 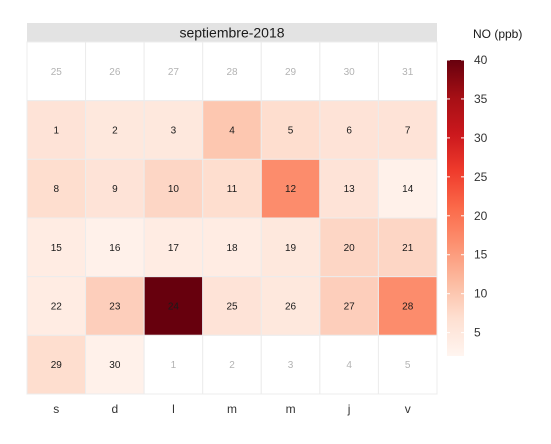 What do you see at coordinates (467, 196) in the screenshot?
I see `legend-ticks: 5 10 15 20 25 30 35 40` at bounding box center [467, 196].